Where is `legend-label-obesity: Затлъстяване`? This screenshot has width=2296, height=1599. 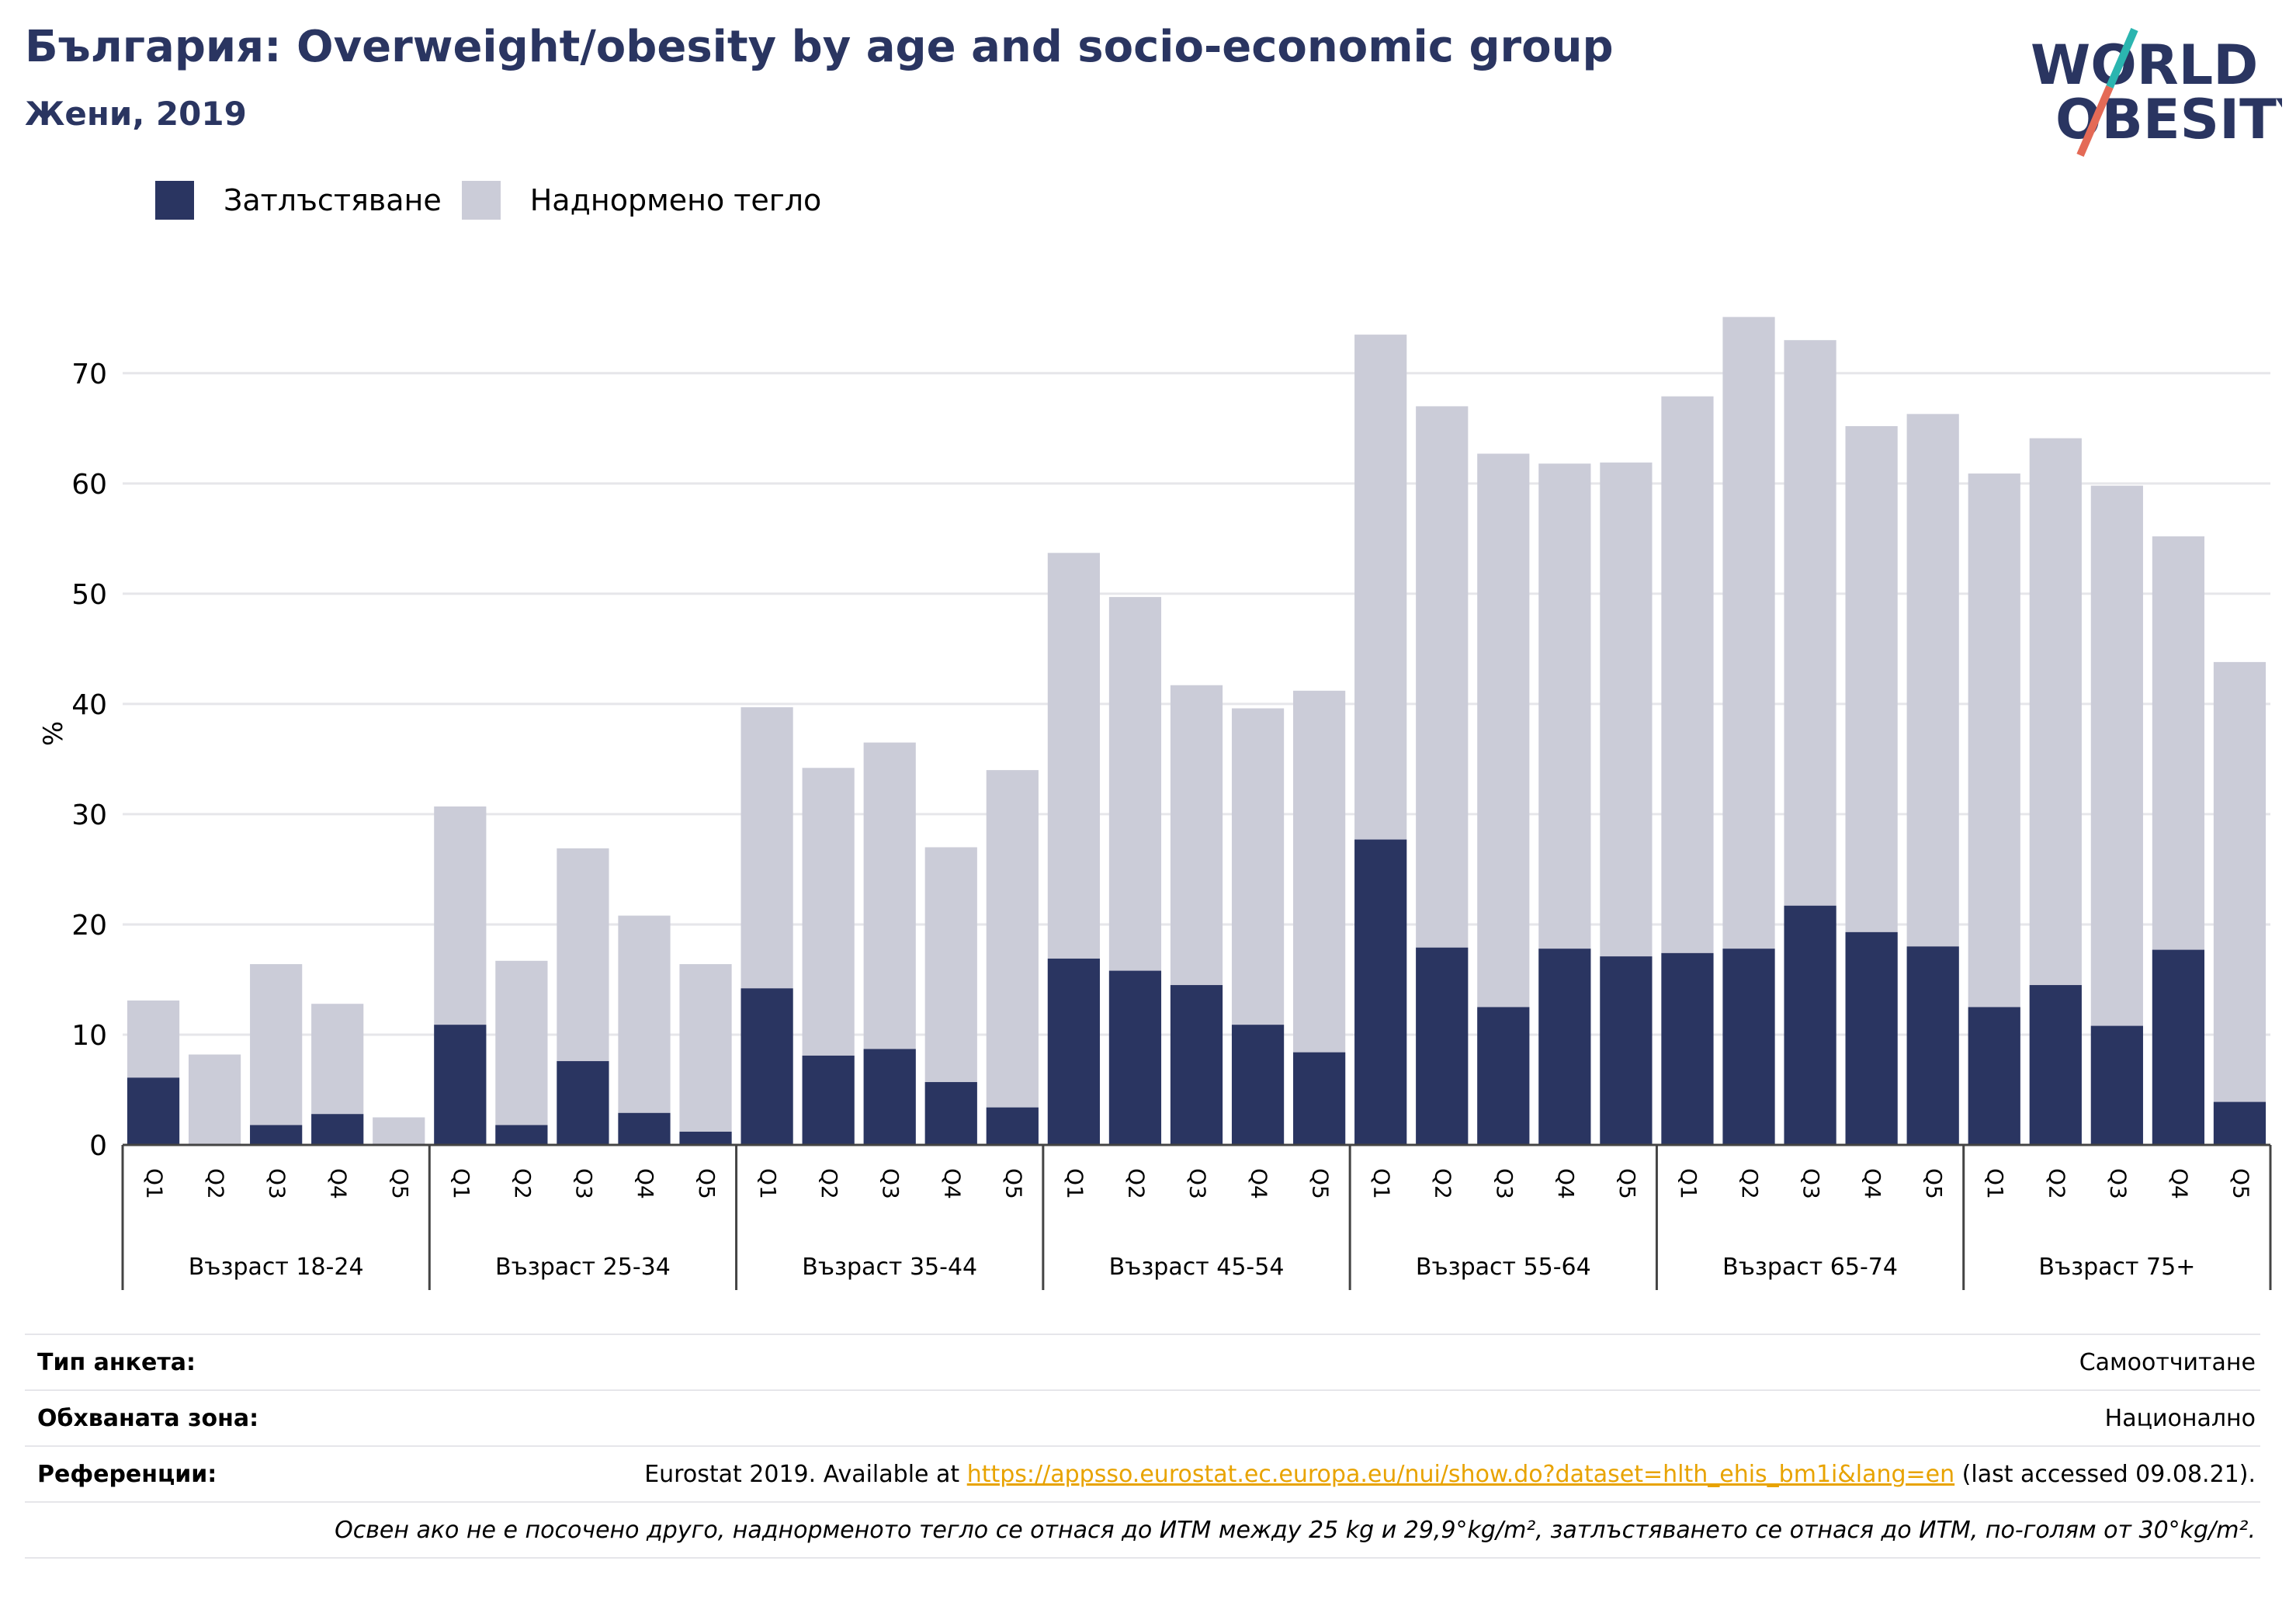
legend-label-obesity: Затлъстяване is located at coordinates (333, 200).